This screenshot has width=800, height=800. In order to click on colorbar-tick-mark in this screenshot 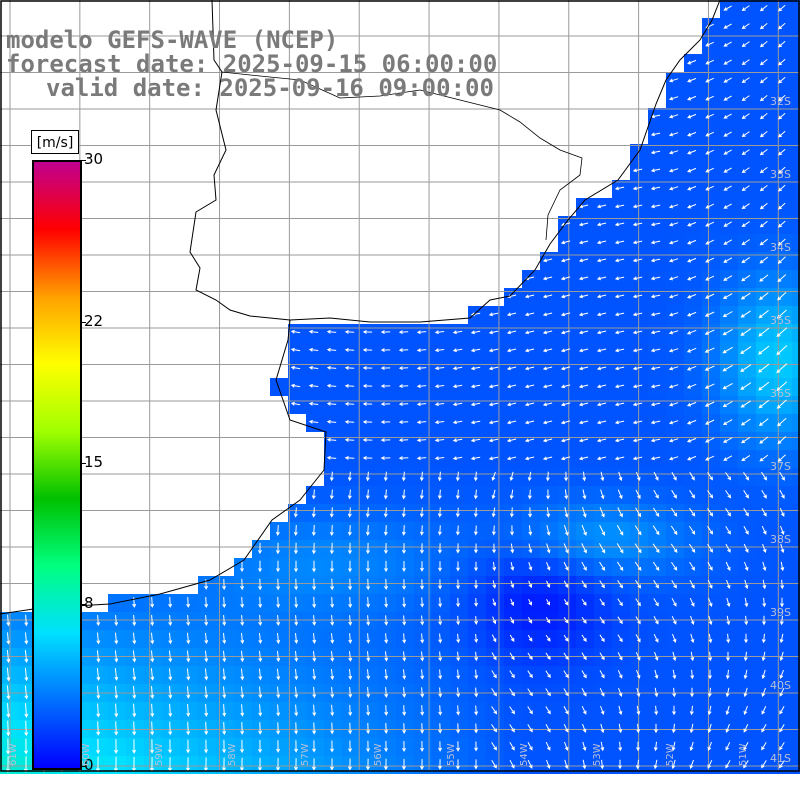, I will do `click(83, 322)`.